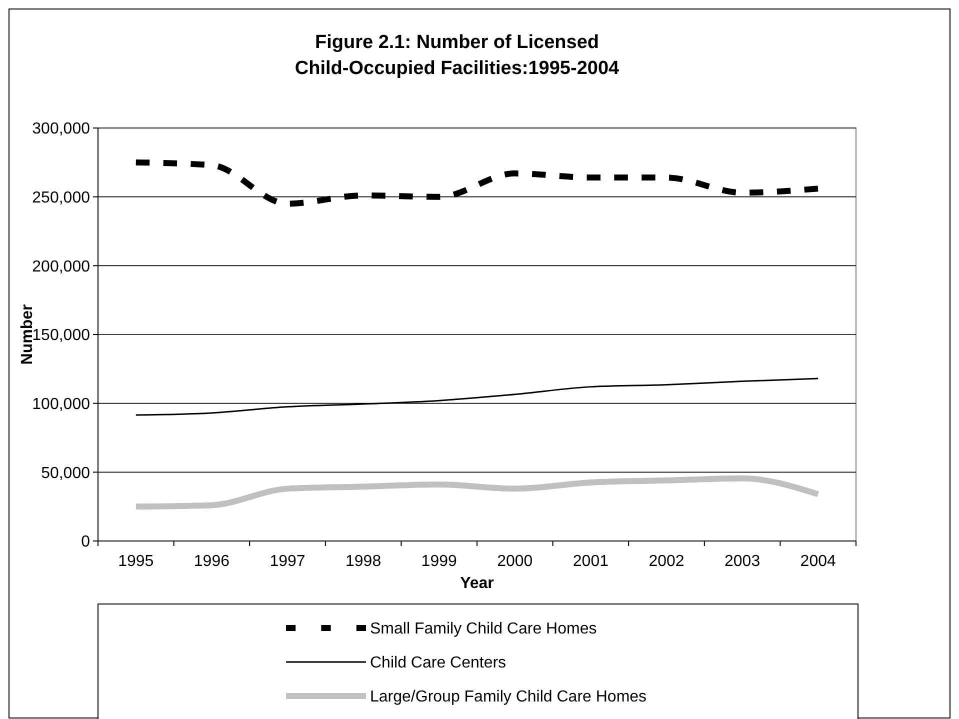 The image size is (959, 719). I want to click on x-tick-label: 1997, so click(288, 561).